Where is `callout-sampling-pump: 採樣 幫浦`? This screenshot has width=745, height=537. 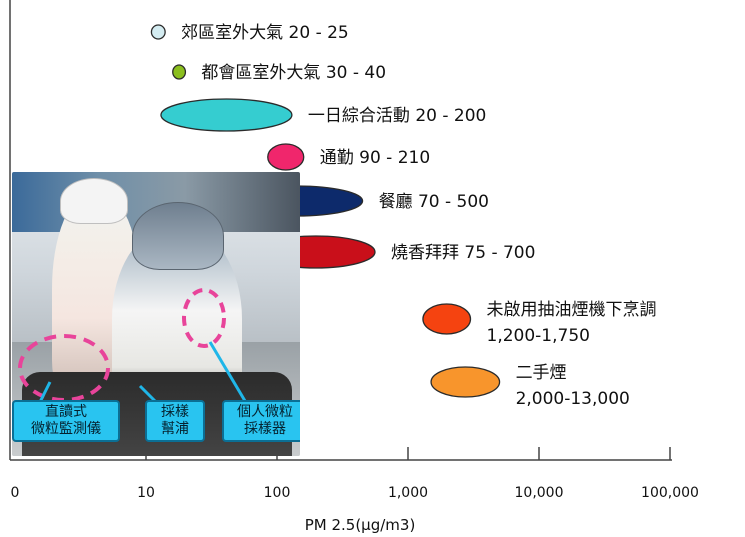
callout-sampling-pump: 採樣 幫浦 is located at coordinates (175, 421).